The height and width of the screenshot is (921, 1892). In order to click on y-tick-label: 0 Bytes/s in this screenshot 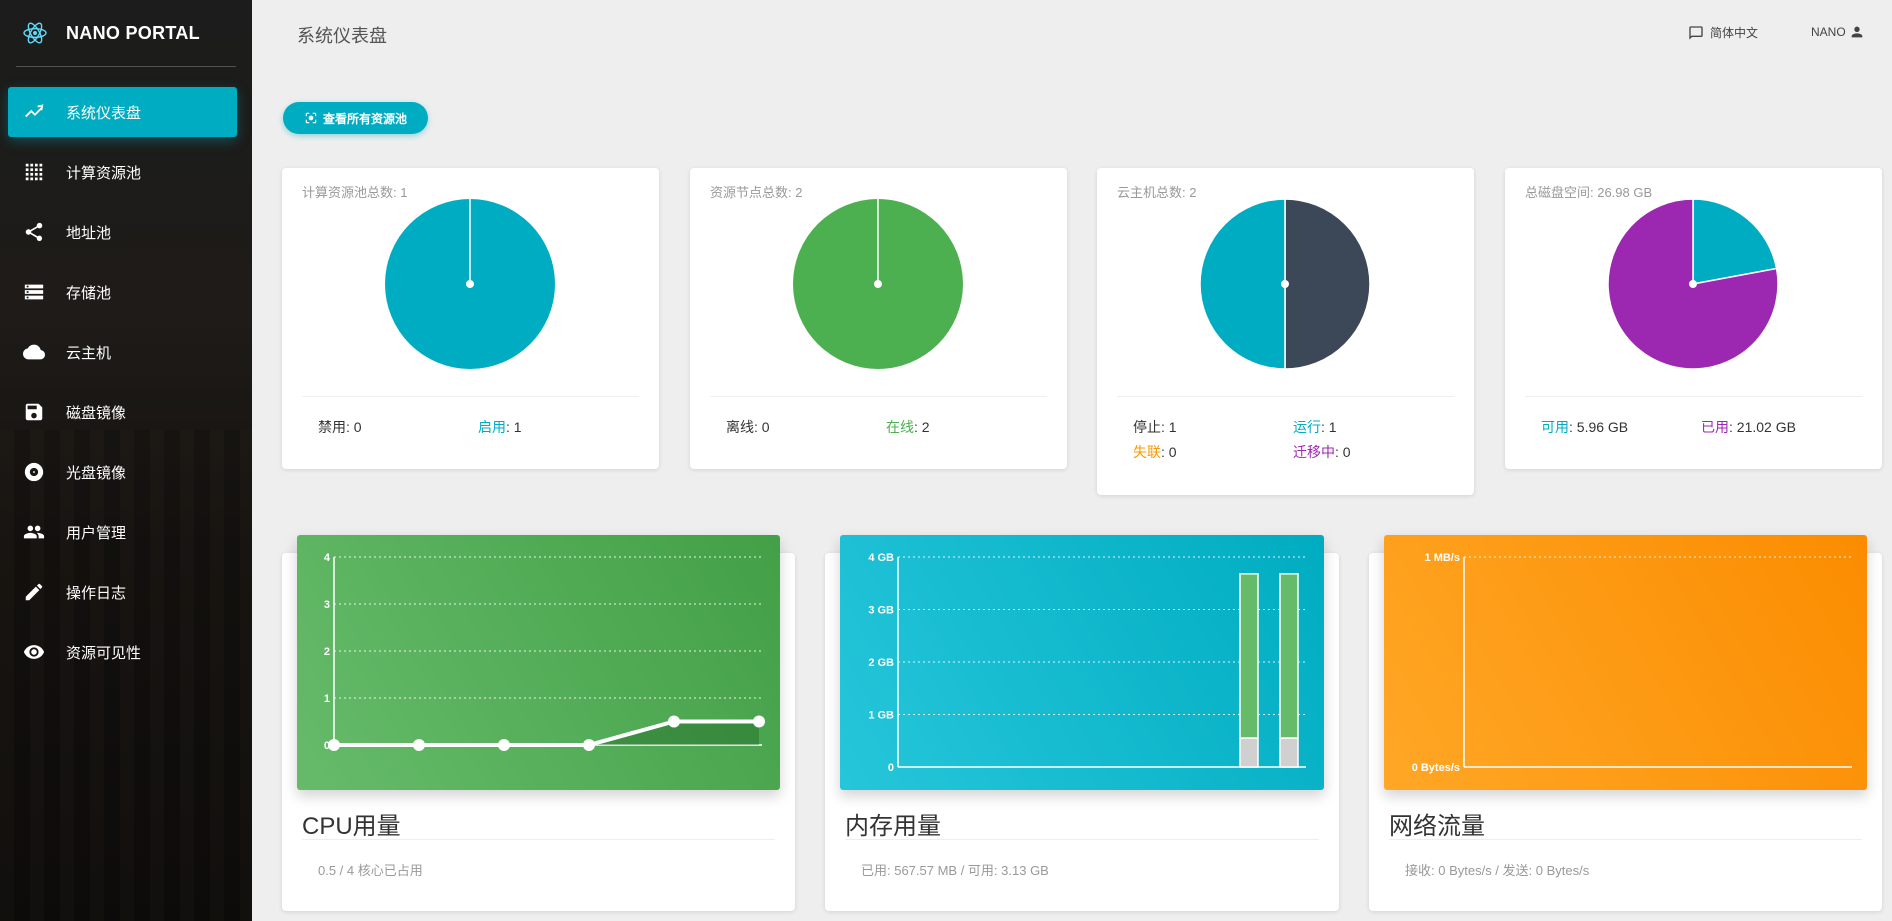, I will do `click(1436, 768)`.